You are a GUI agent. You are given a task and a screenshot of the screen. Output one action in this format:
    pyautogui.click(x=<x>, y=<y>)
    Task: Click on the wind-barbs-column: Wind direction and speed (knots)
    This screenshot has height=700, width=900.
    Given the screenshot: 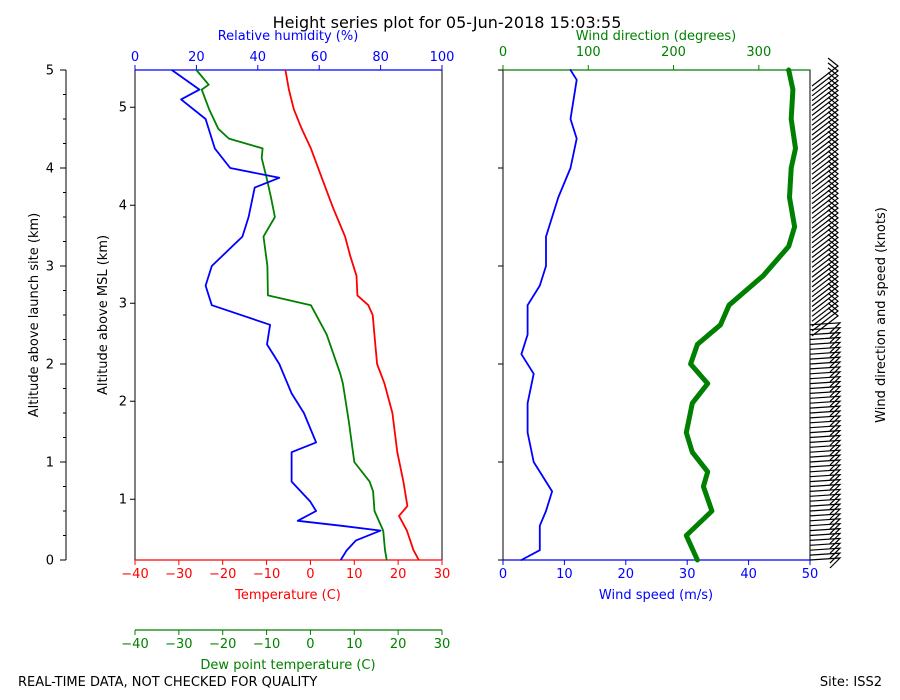 What is the action you would take?
    pyautogui.click(x=849, y=313)
    